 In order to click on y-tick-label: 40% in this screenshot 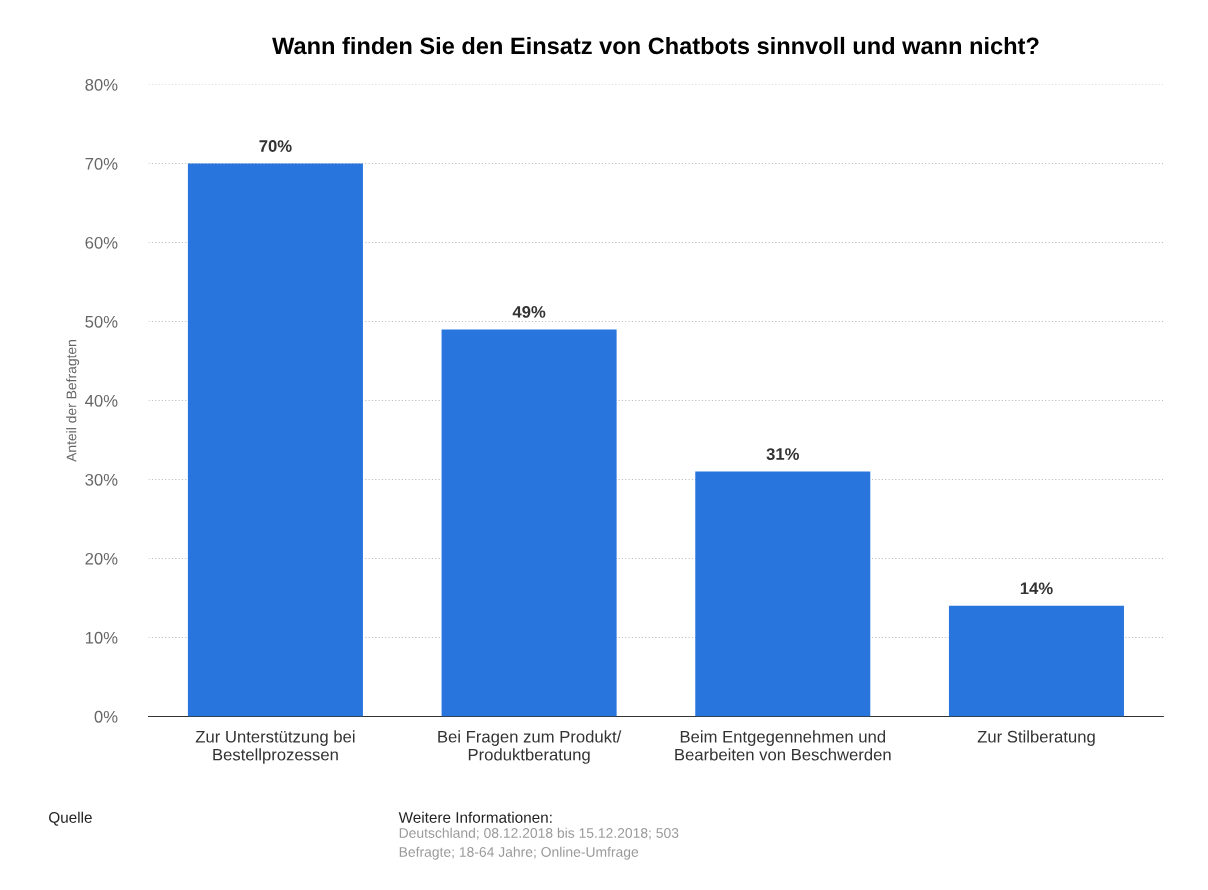, I will do `click(101, 400)`.